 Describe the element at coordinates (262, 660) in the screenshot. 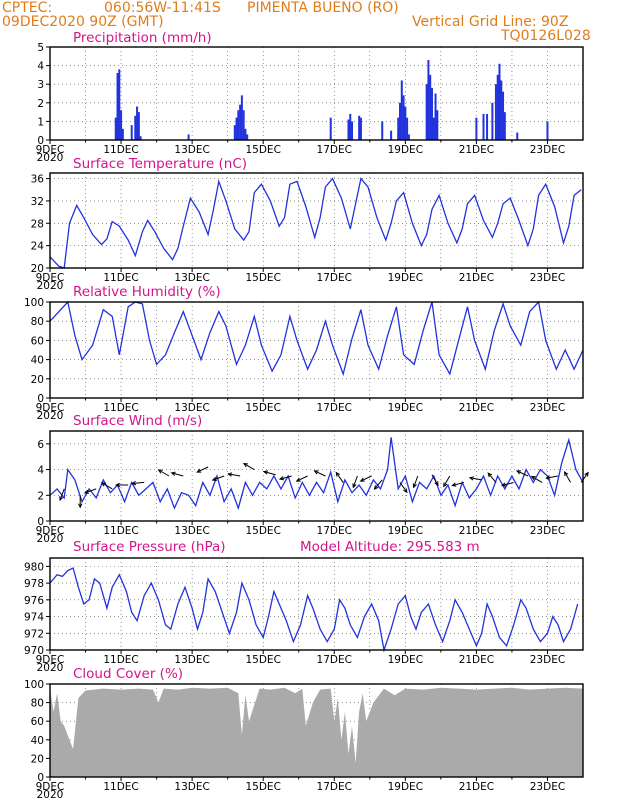

I see `pressure-xtick-label: 15DEC` at that location.